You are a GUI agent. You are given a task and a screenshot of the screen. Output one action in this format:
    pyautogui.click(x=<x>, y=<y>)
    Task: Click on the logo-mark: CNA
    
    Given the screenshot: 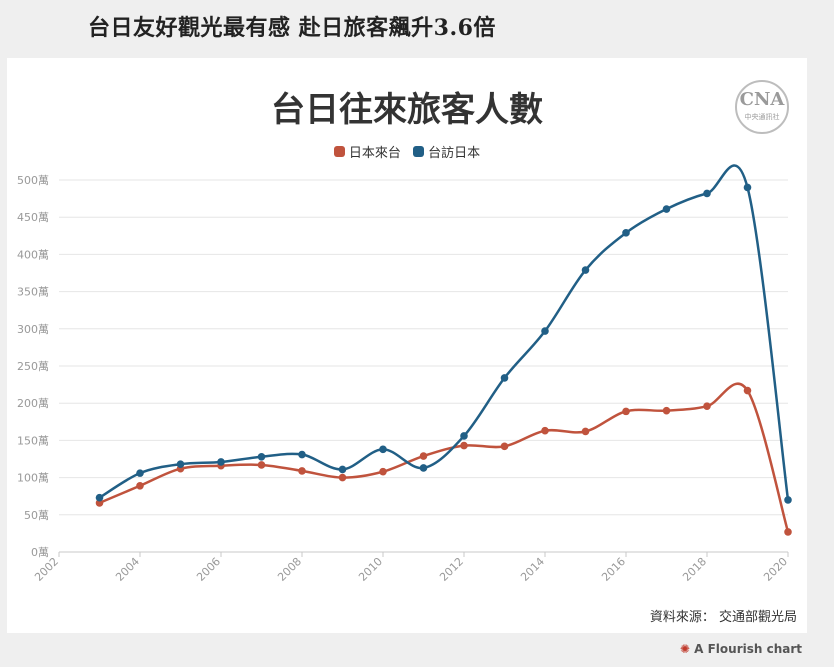 What is the action you would take?
    pyautogui.click(x=762, y=99)
    